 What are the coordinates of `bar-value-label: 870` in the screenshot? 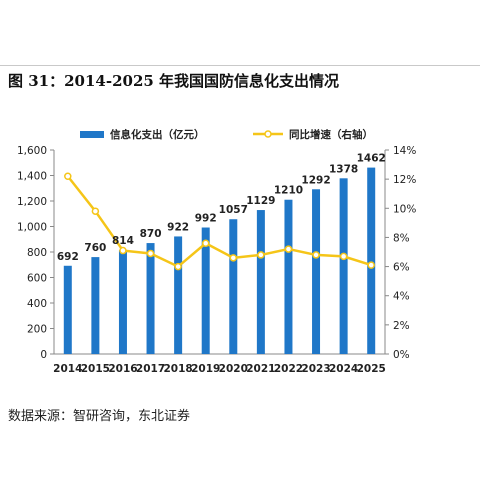 It's located at (151, 234).